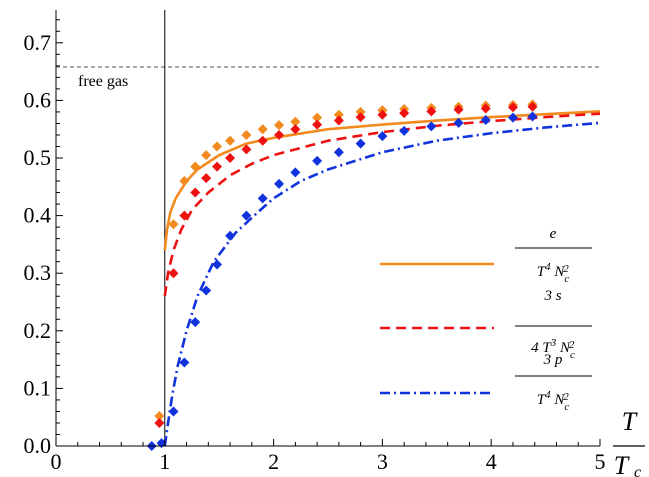  Describe the element at coordinates (486, 324) in the screenshot. I see `legend-entry-1: 3 s 4 T3 Nc2` at that location.